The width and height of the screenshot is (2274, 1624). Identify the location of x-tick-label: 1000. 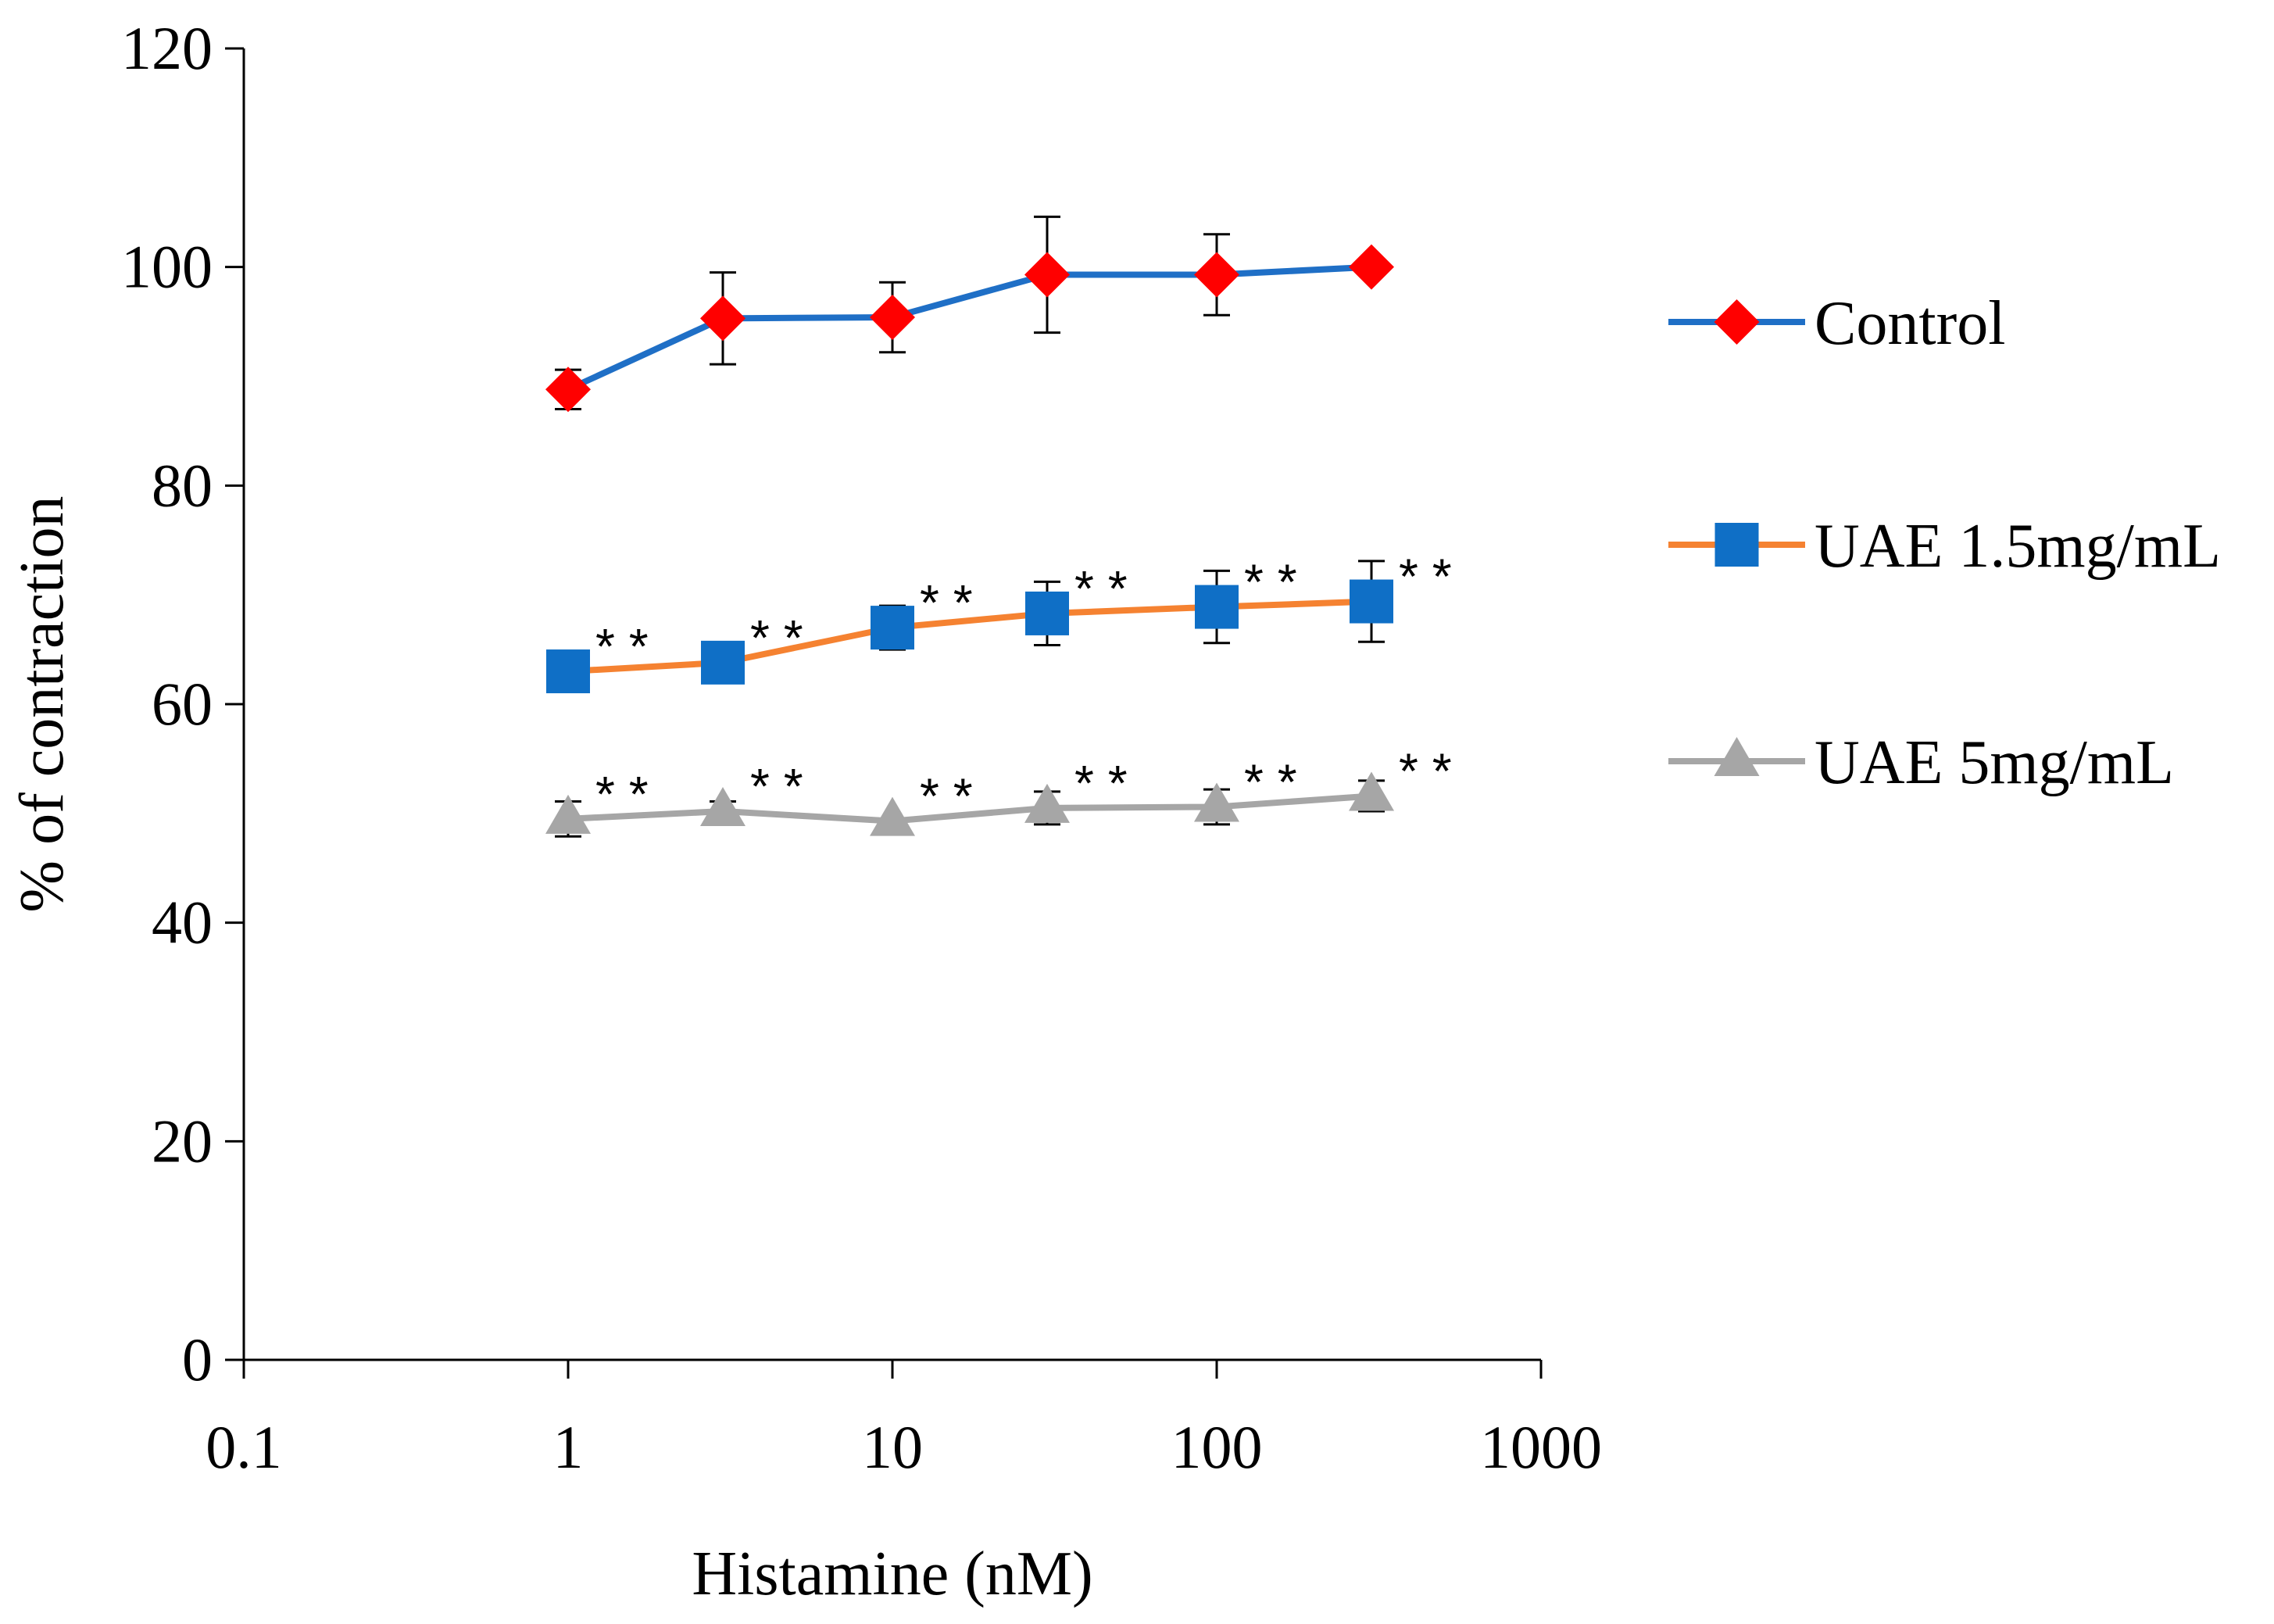
(1541, 1447).